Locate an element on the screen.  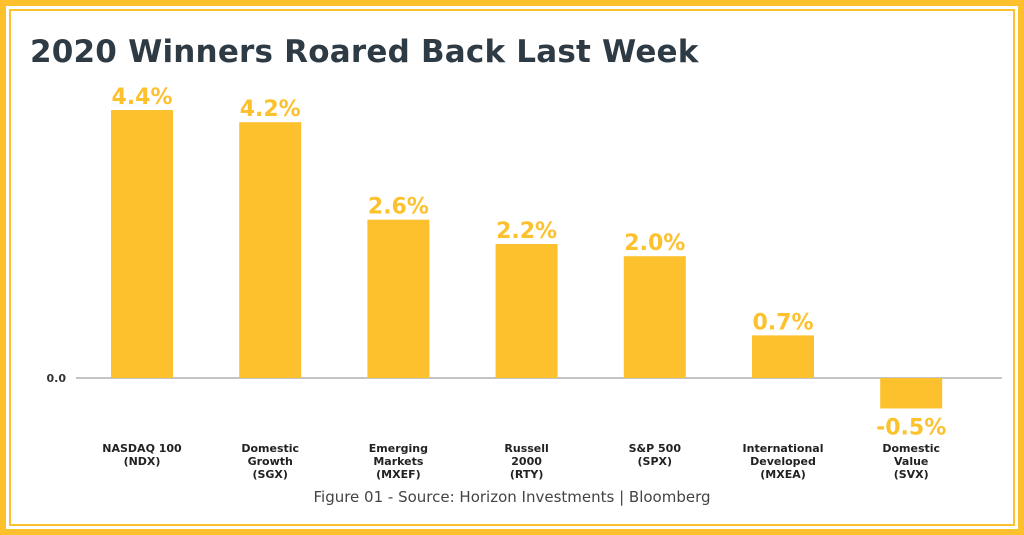
category-label: NASDAQ 100 (NDX) is located at coordinates (142, 455).